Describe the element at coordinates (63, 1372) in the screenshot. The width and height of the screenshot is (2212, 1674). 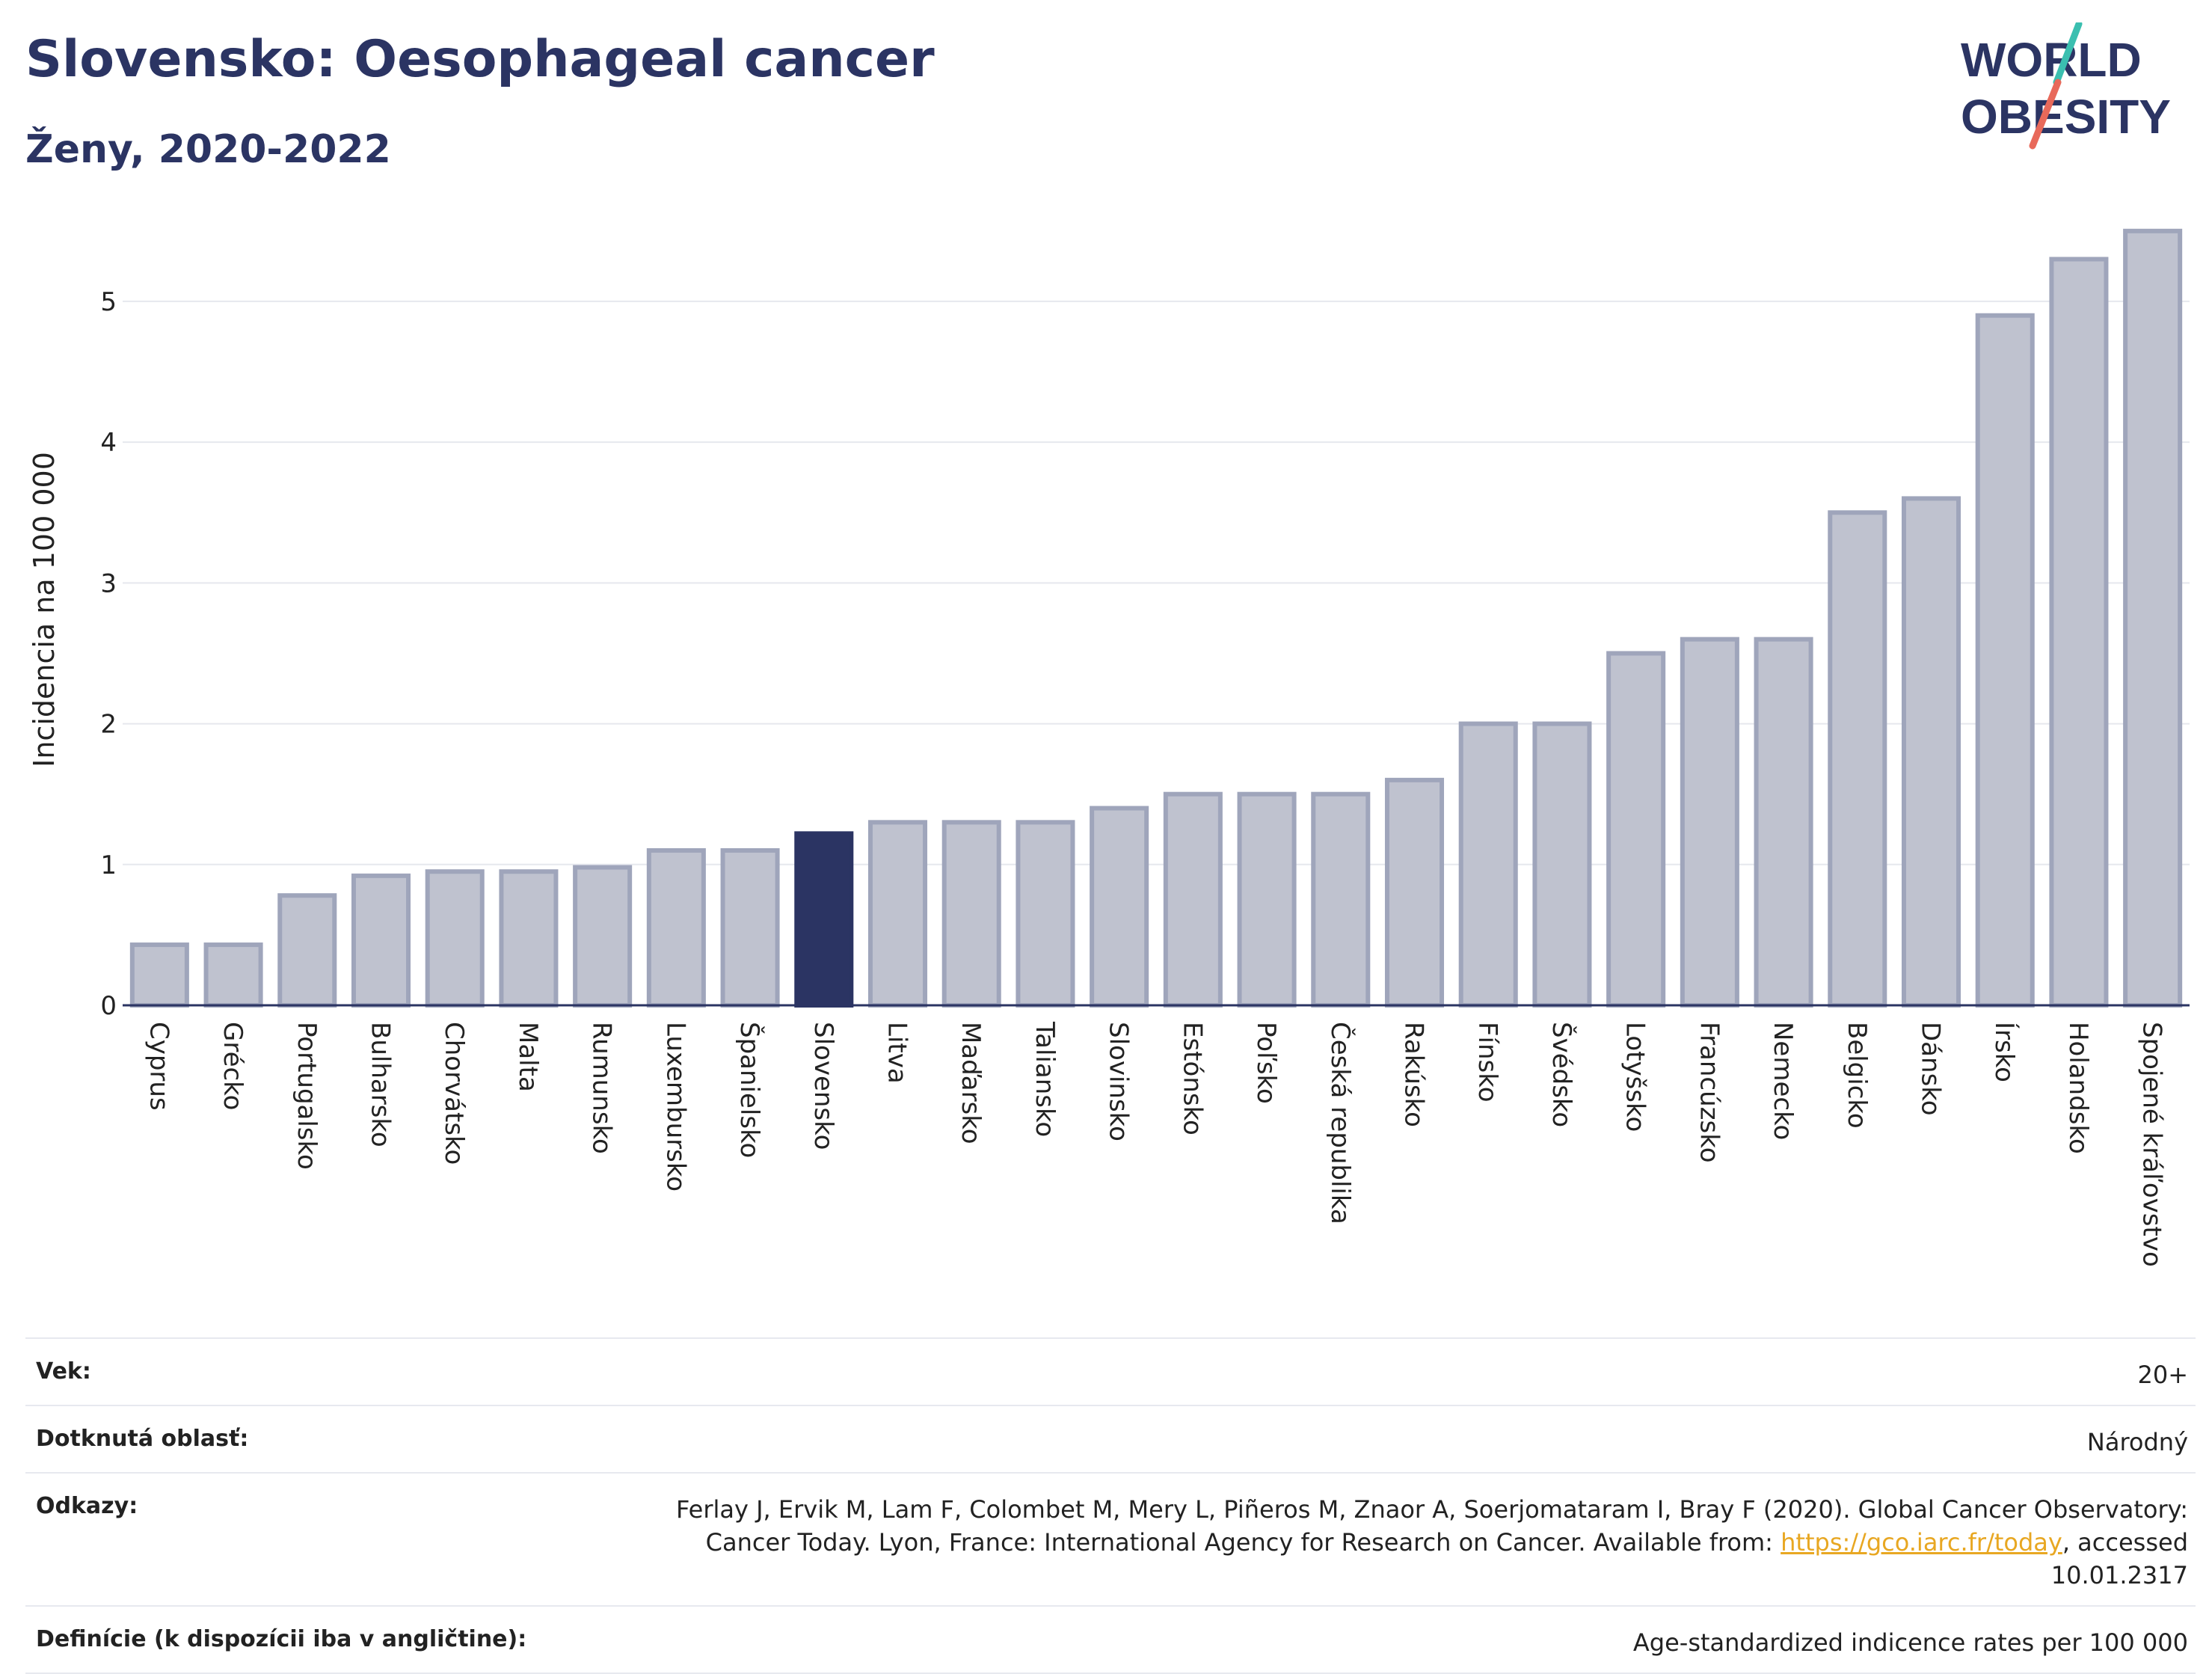
I see `age-label: Vek:` at that location.